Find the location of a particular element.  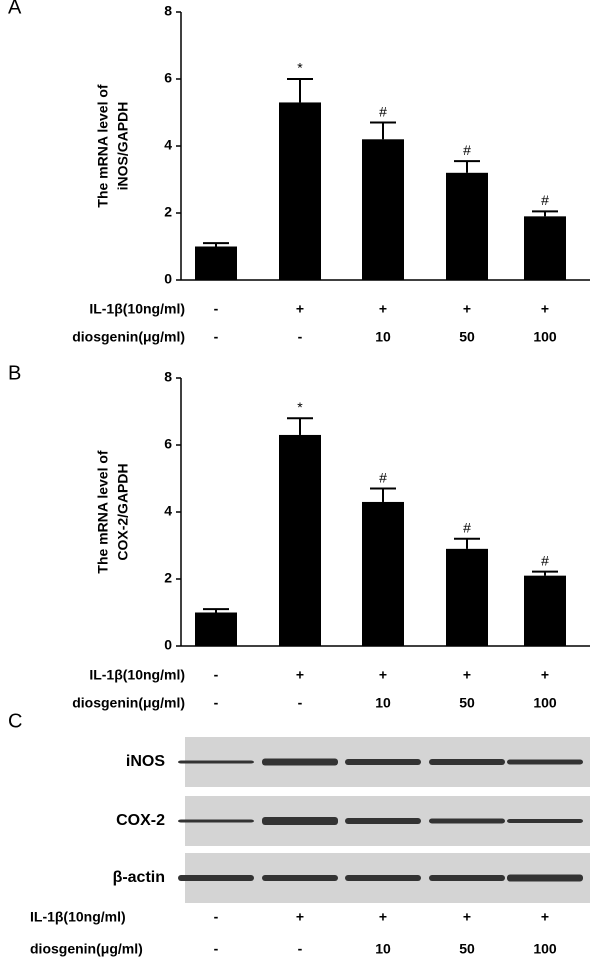

panel-label: C is located at coordinates (15, 721).